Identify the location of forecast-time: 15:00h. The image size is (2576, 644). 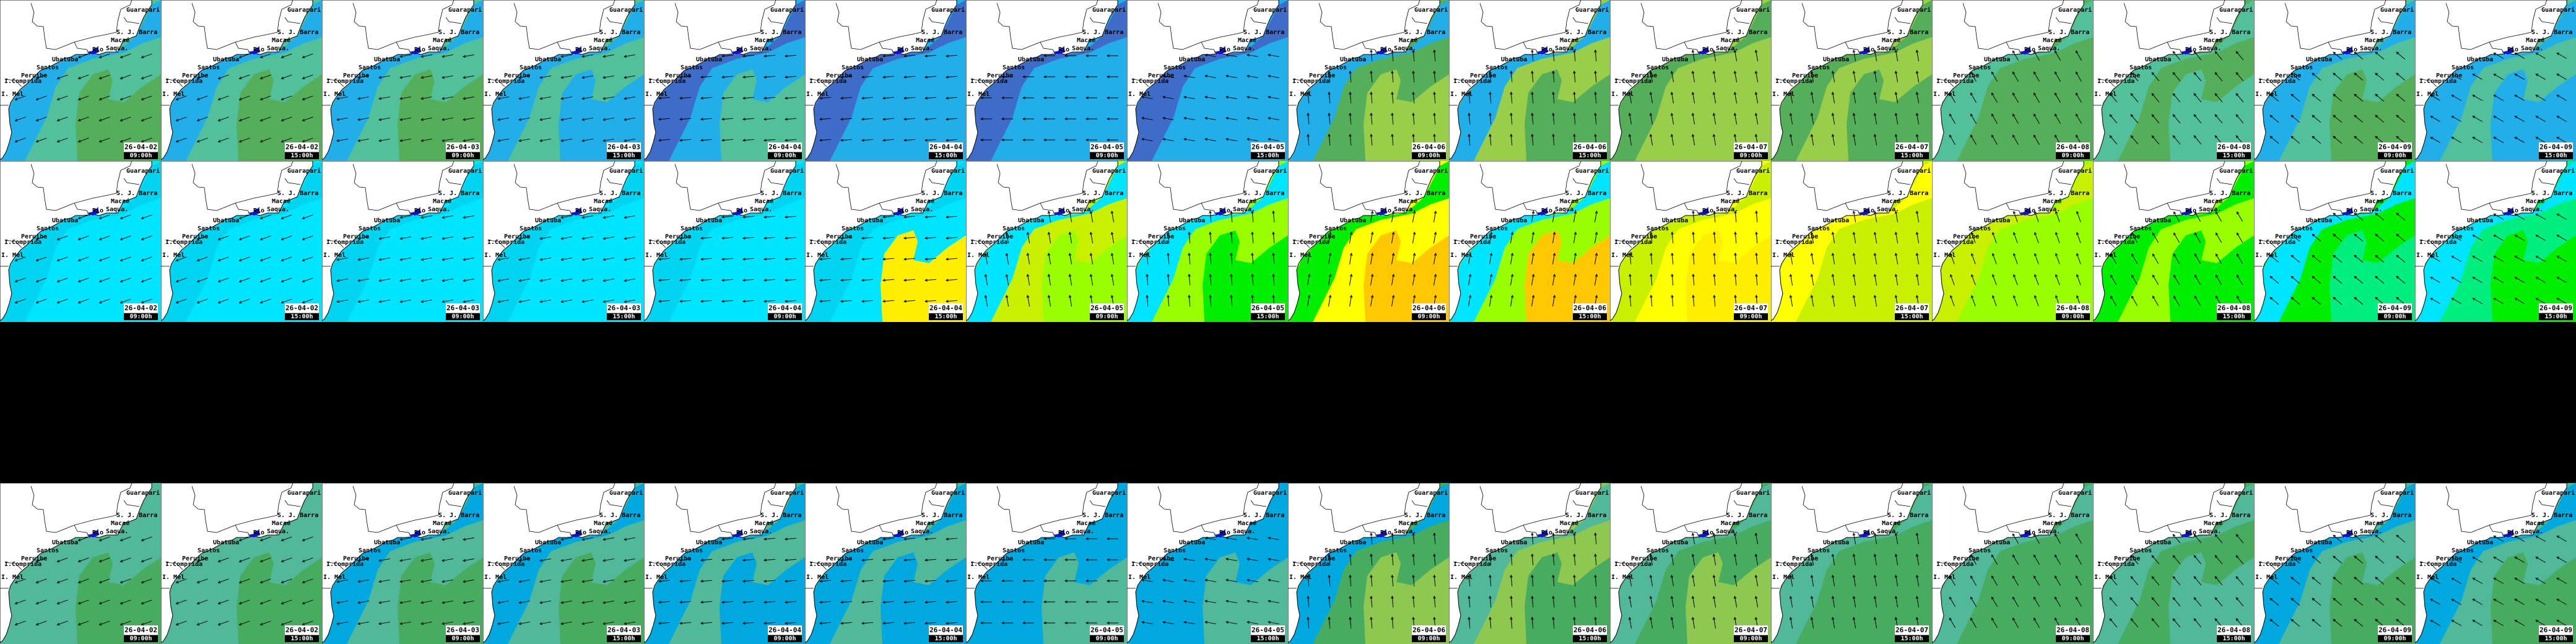
(2234, 316).